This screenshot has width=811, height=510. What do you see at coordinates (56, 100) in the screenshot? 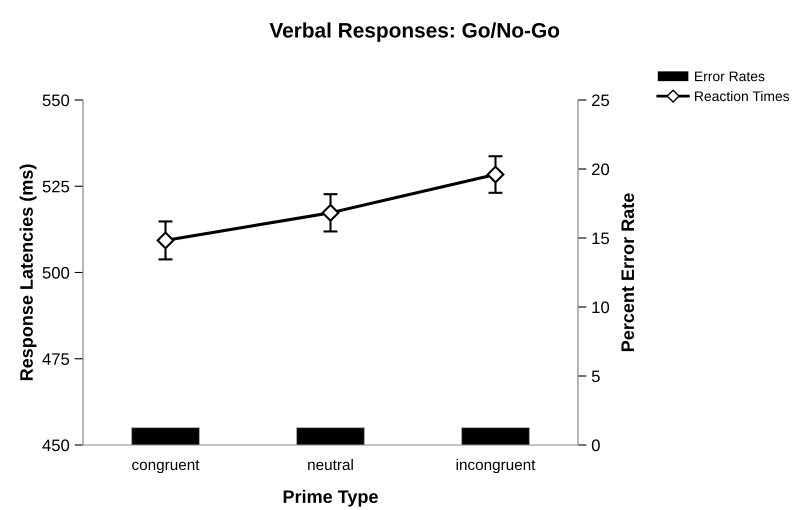
I see `y-tick-label: 550` at bounding box center [56, 100].